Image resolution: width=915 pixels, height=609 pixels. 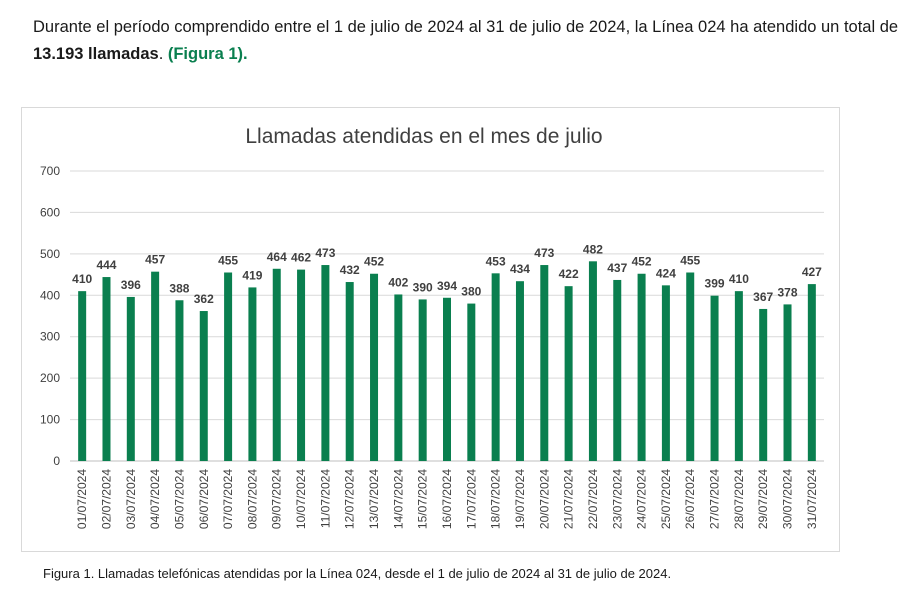 I want to click on x-tick-label: 05/07/2024, so click(x=179, y=499).